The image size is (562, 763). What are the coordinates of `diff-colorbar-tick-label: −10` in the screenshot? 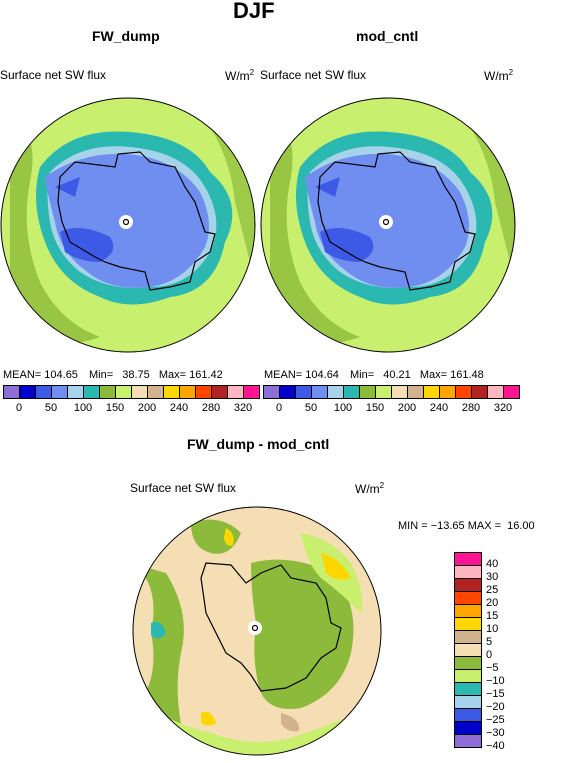 It's located at (495, 681).